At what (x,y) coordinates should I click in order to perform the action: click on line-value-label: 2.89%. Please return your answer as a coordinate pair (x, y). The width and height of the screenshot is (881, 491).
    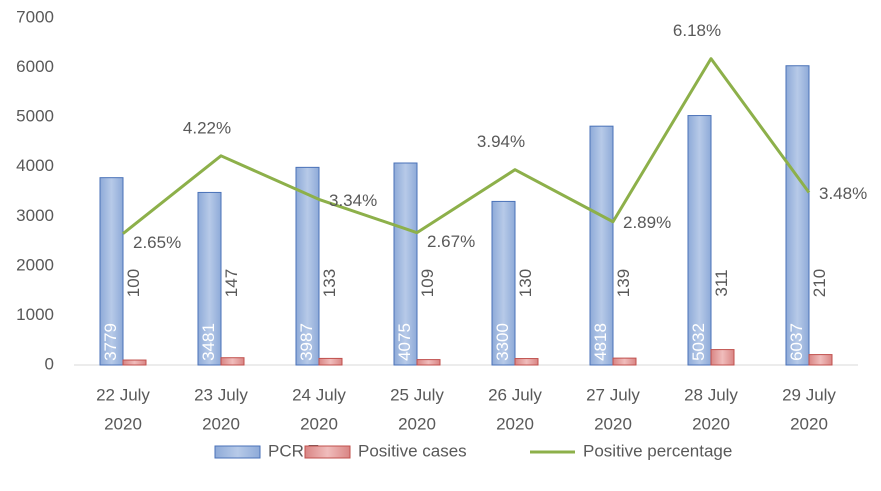
    Looking at the image, I should click on (647, 222).